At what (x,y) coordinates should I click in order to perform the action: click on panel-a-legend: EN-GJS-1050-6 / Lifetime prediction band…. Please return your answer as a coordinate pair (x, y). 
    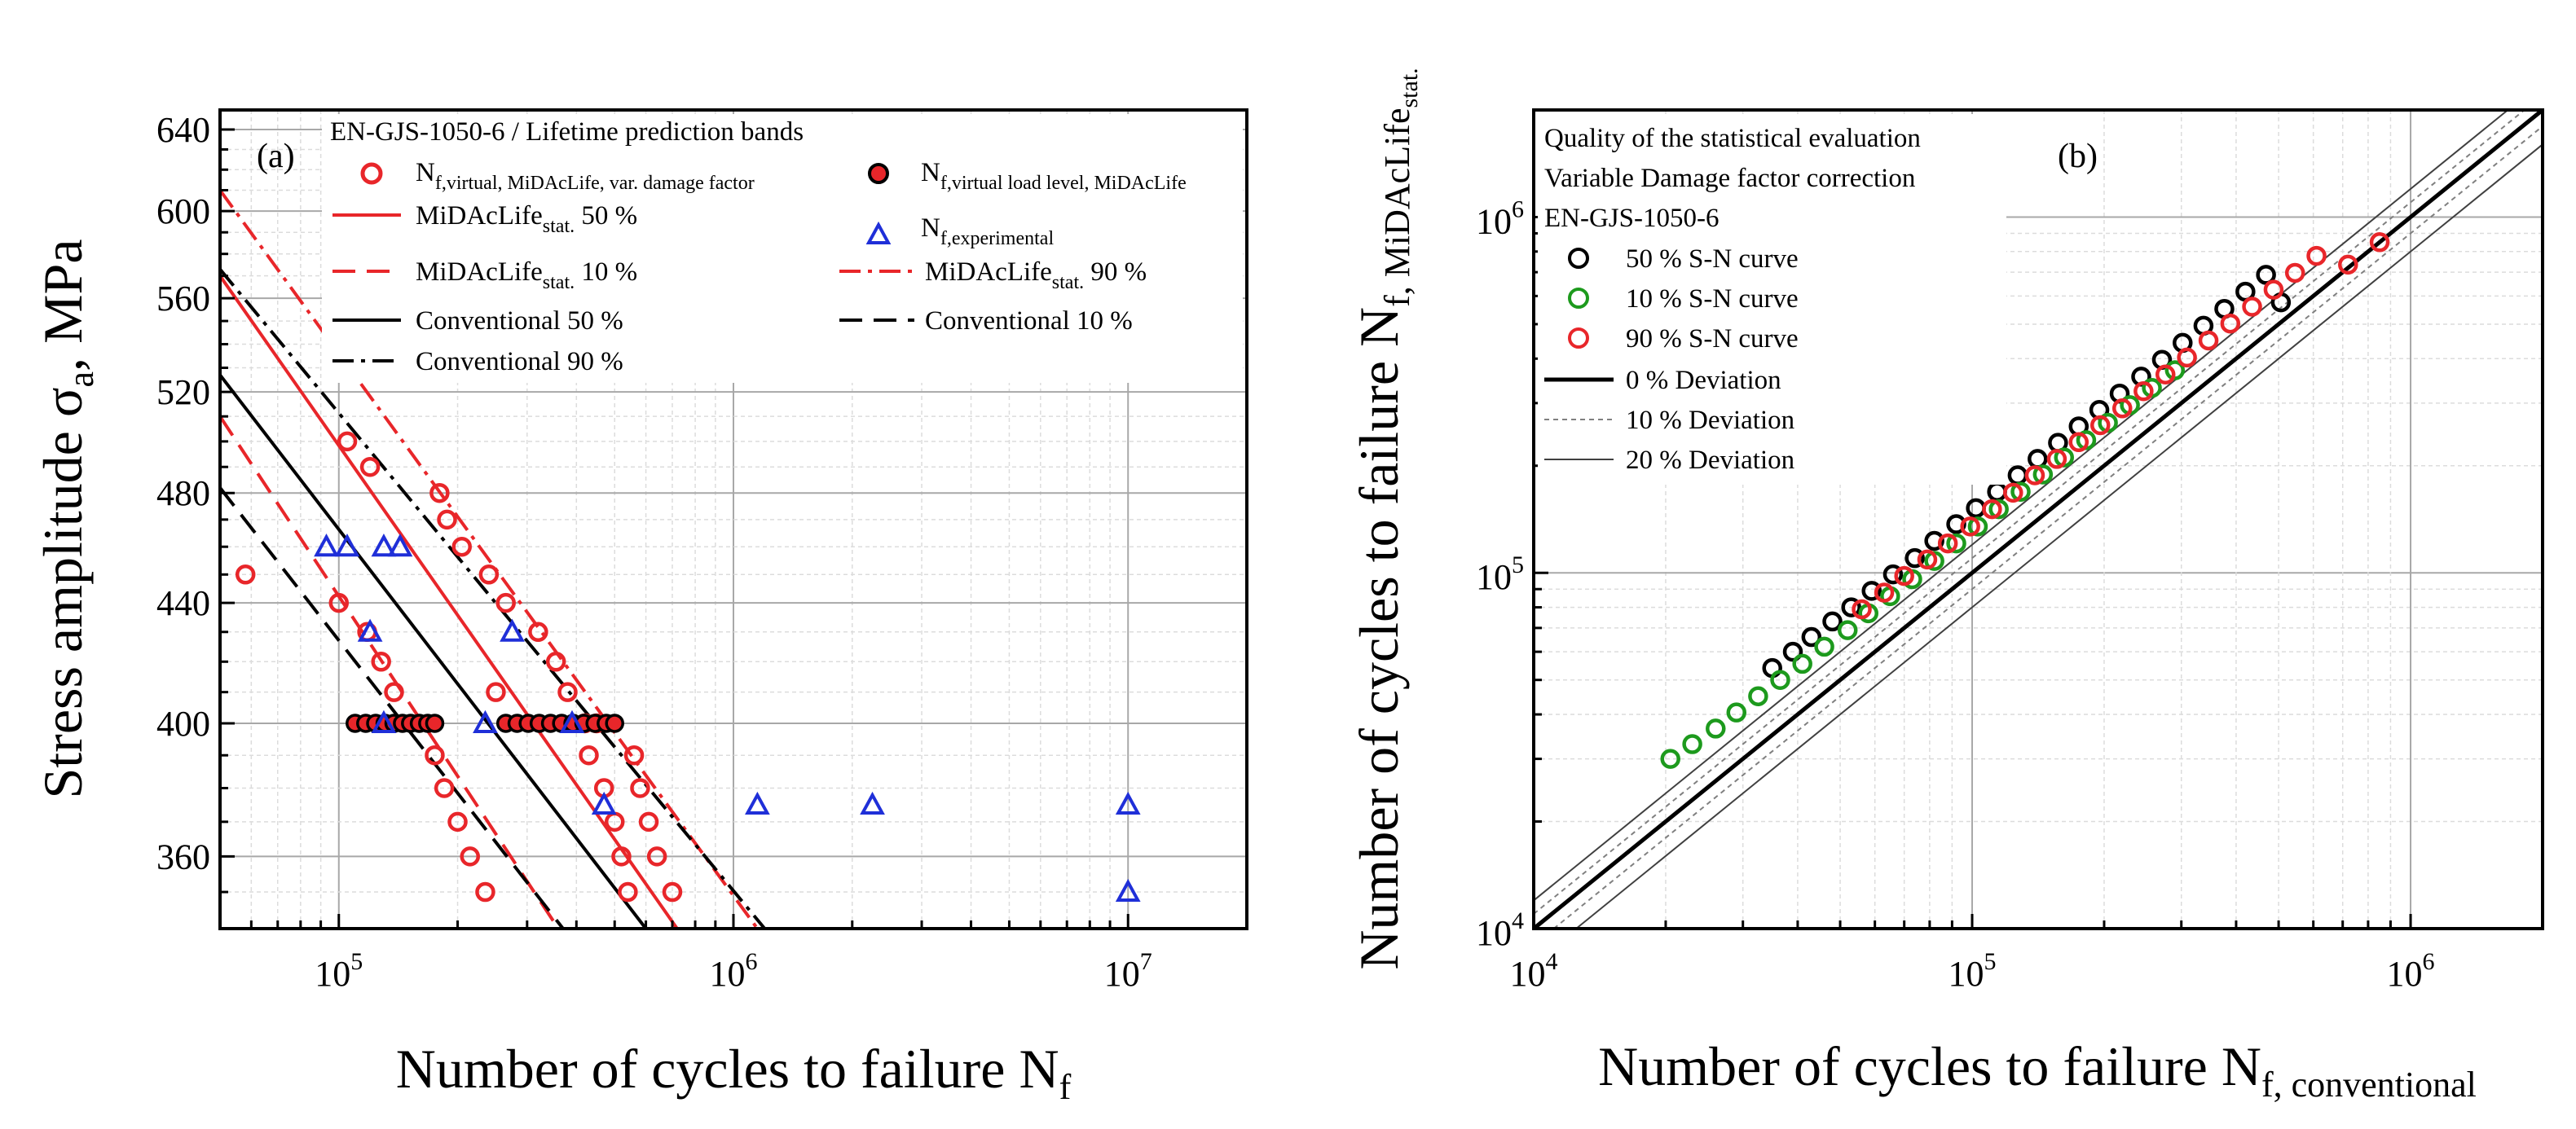
    Looking at the image, I should click on (783, 248).